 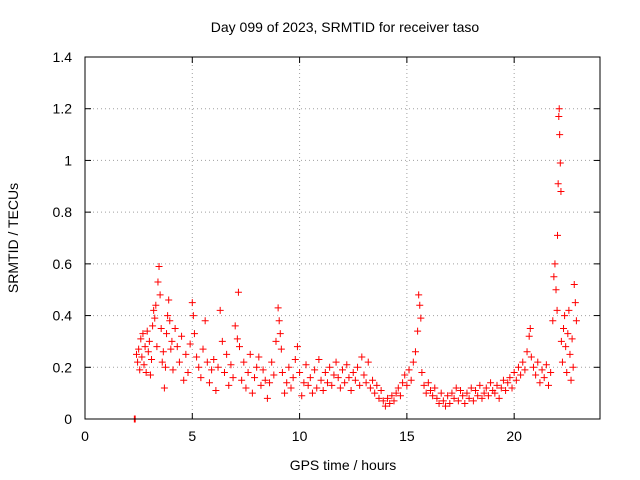 What do you see at coordinates (301, 436) in the screenshot?
I see `x-tick-labels: 0 5 10 15 20` at bounding box center [301, 436].